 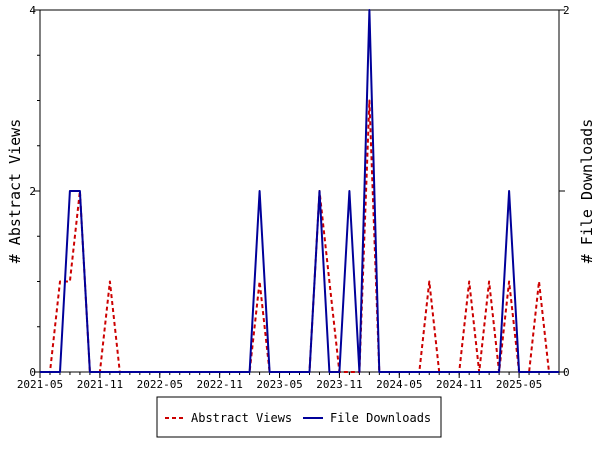 What do you see at coordinates (459, 384) in the screenshot?
I see `x-tick-label: 2024-11` at bounding box center [459, 384].